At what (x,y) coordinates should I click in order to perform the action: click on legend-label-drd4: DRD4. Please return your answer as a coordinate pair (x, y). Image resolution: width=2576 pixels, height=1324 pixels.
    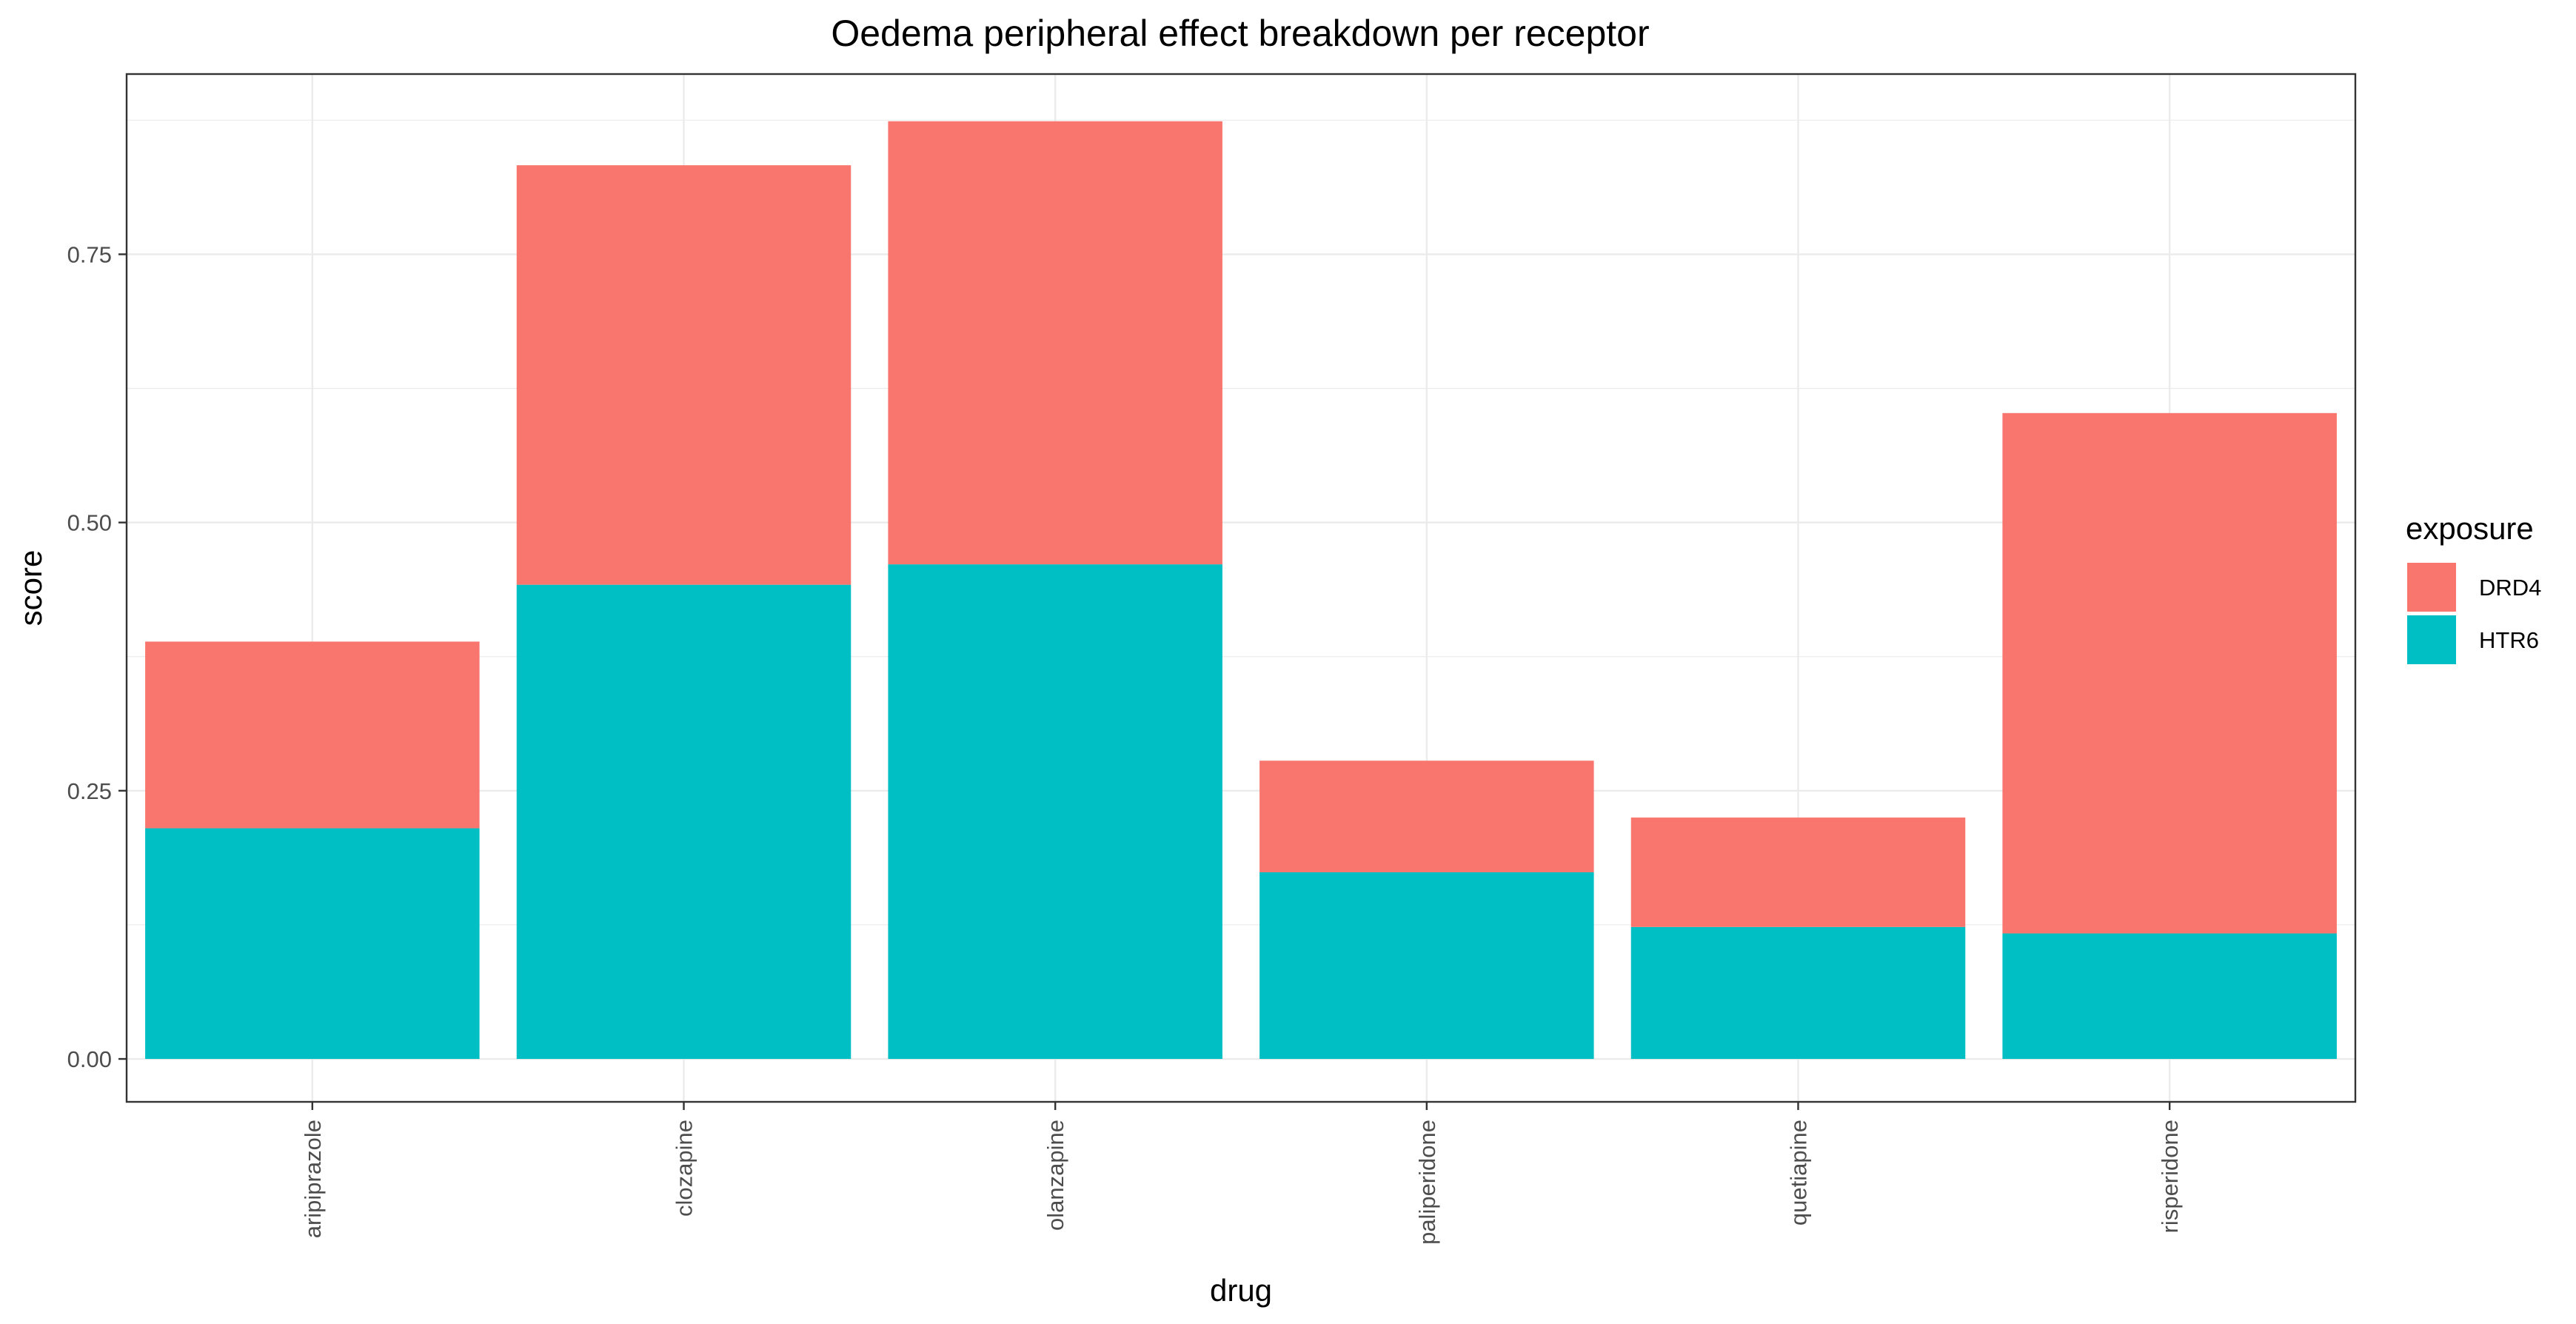
    Looking at the image, I should click on (2510, 588).